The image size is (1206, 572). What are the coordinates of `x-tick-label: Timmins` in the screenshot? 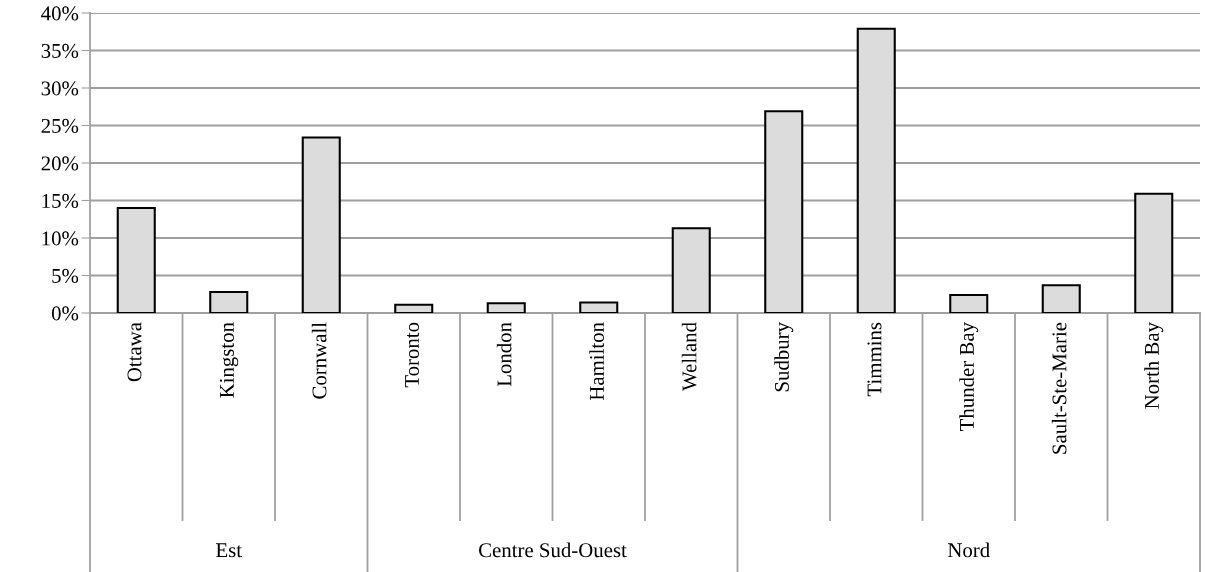 It's located at (874, 359).